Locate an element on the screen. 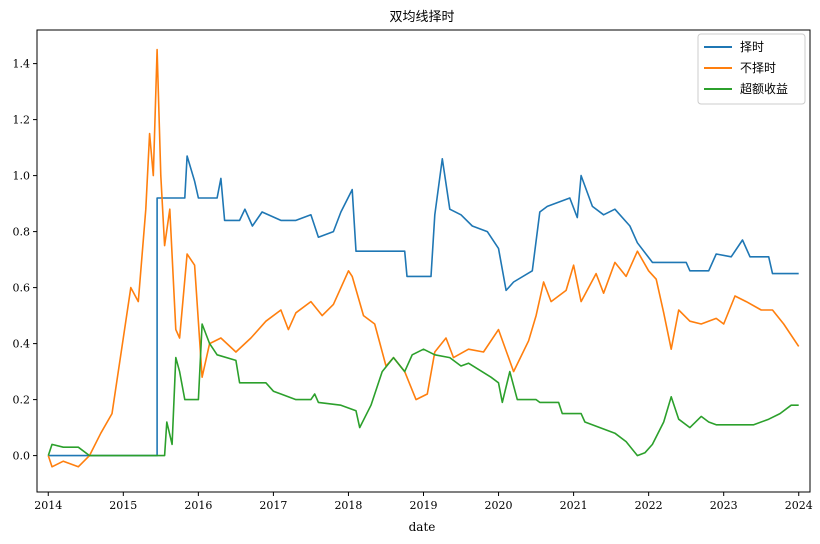 Image resolution: width=820 pixels, height=544 pixels. x-tick-label: 2015 is located at coordinates (123, 505).